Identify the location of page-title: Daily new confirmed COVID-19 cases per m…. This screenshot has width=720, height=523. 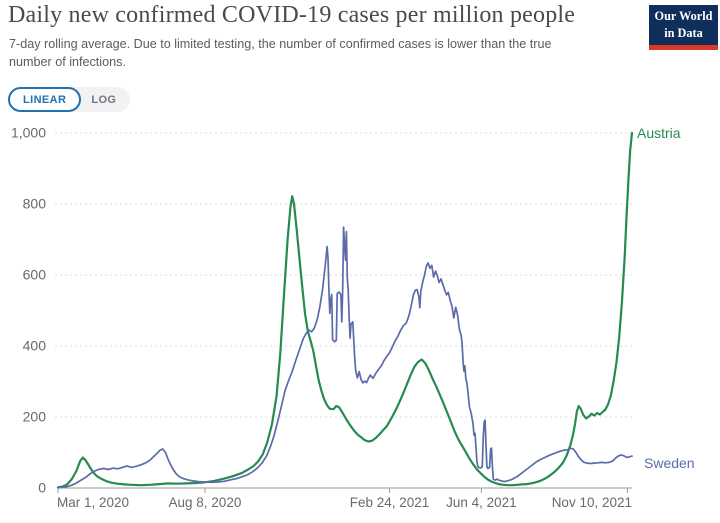
(292, 15).